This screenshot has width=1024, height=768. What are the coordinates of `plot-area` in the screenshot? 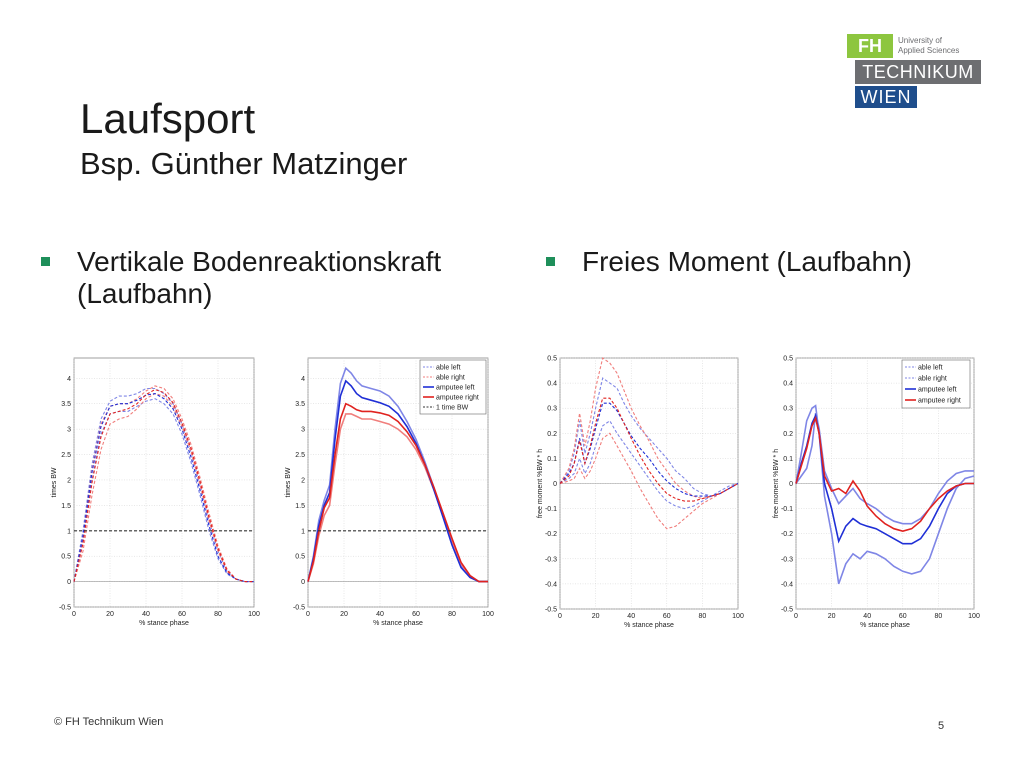 It's located at (164, 482).